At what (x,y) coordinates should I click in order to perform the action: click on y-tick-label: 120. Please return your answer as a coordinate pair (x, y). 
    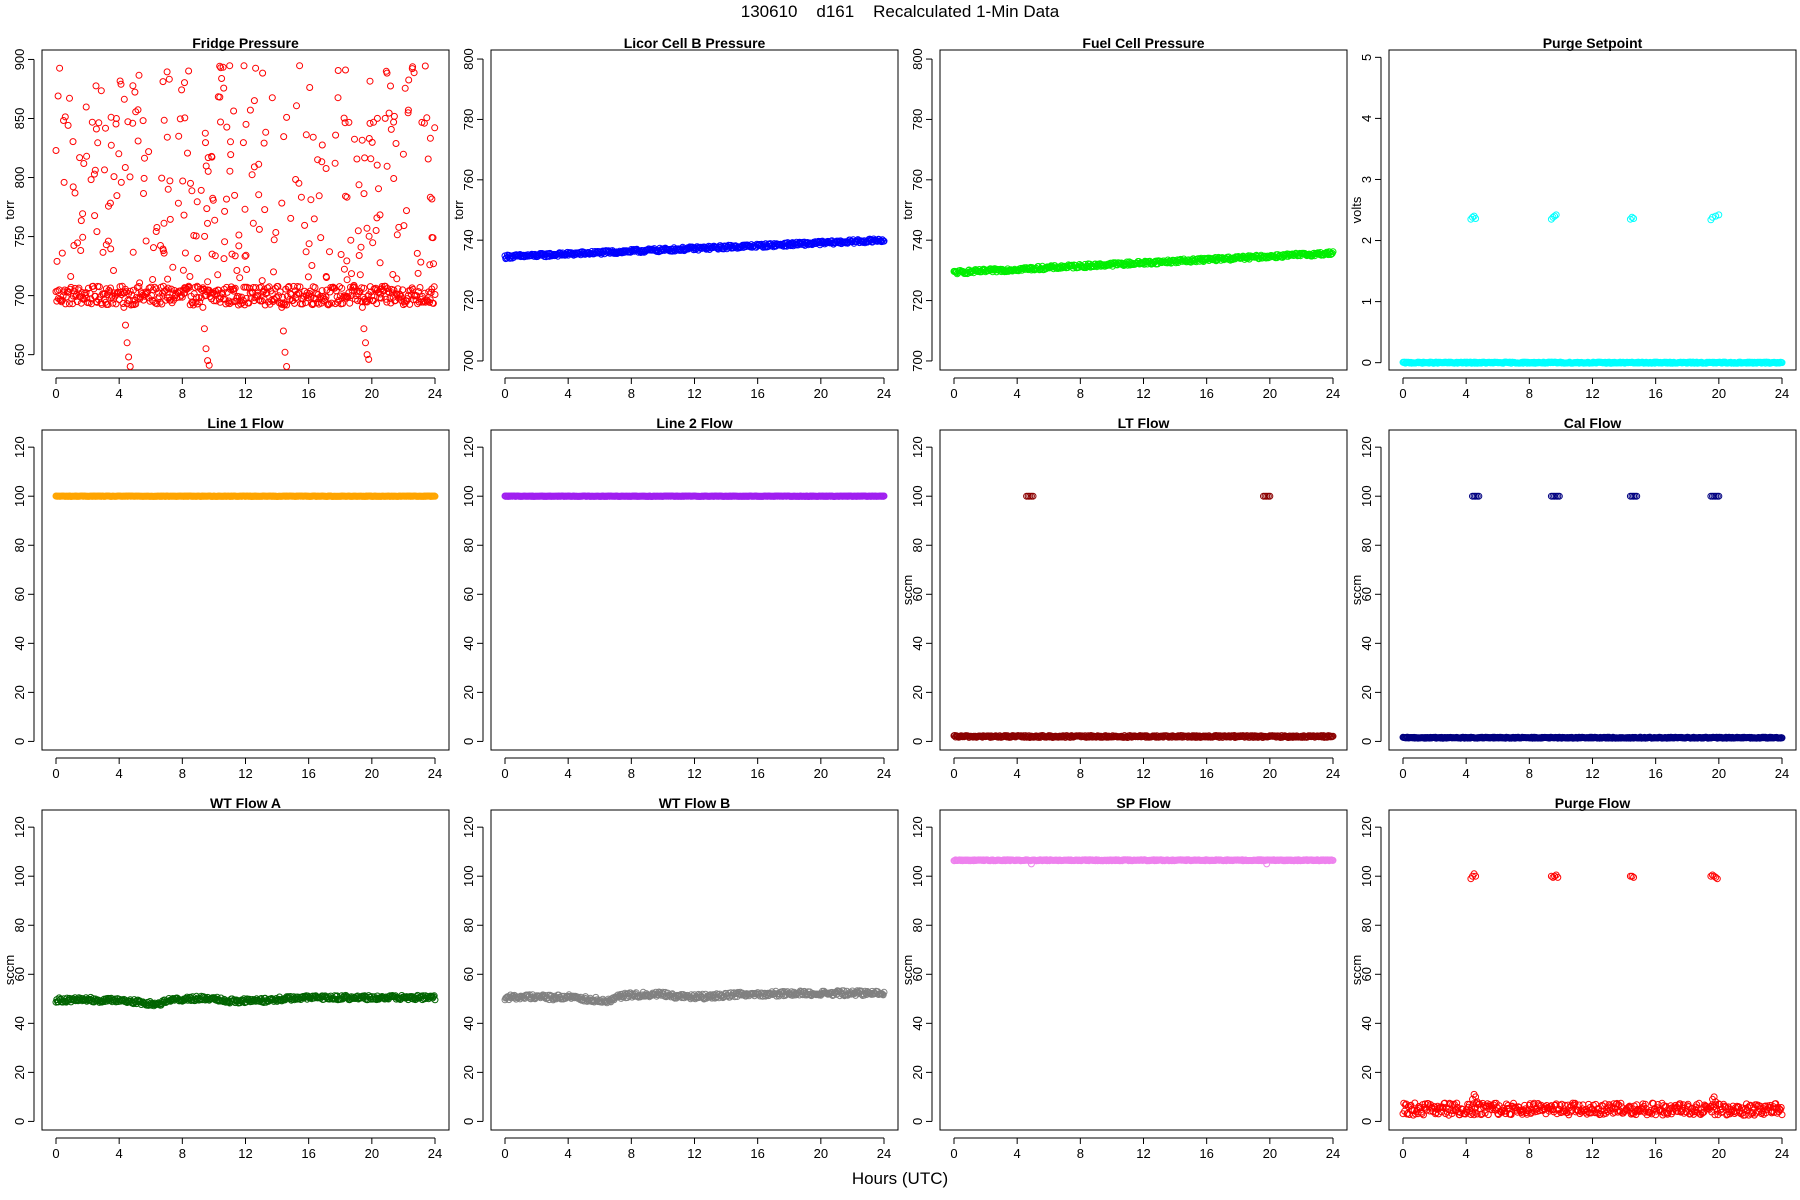
    Looking at the image, I should click on (468, 447).